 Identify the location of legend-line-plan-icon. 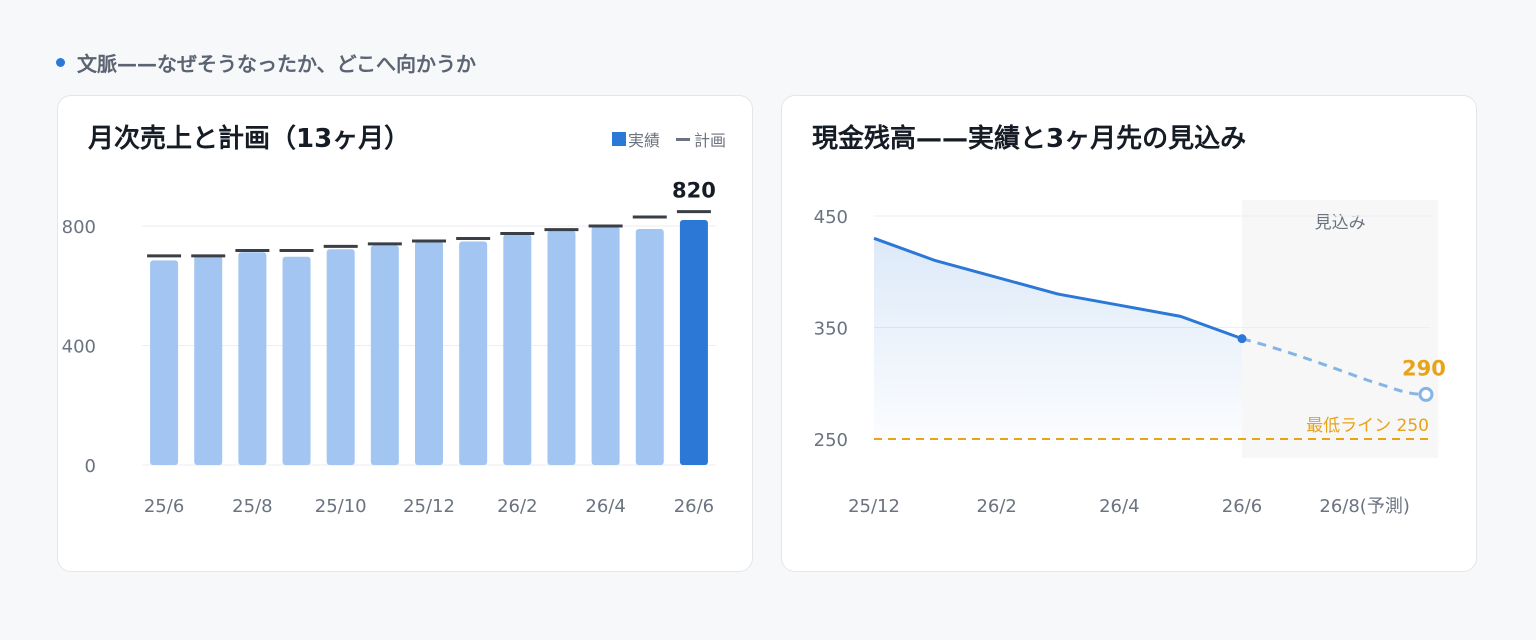
(682, 139).